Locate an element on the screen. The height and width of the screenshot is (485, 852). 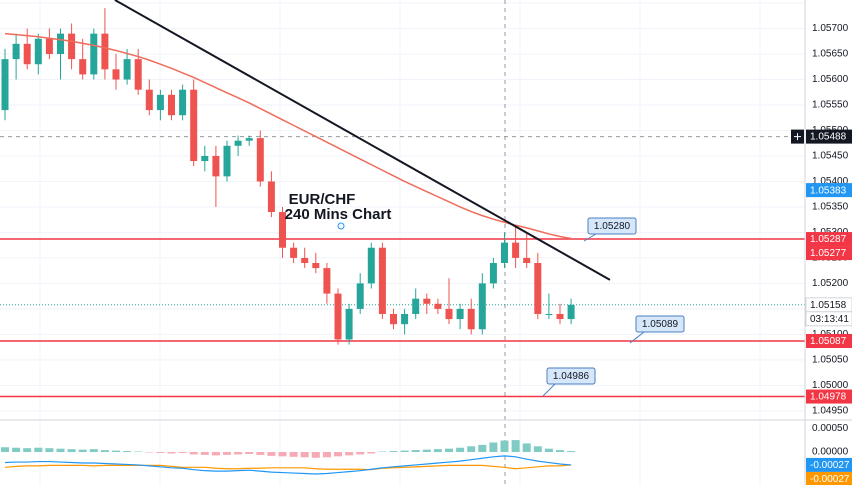
y-tick-label: 1.05200 is located at coordinates (830, 283).